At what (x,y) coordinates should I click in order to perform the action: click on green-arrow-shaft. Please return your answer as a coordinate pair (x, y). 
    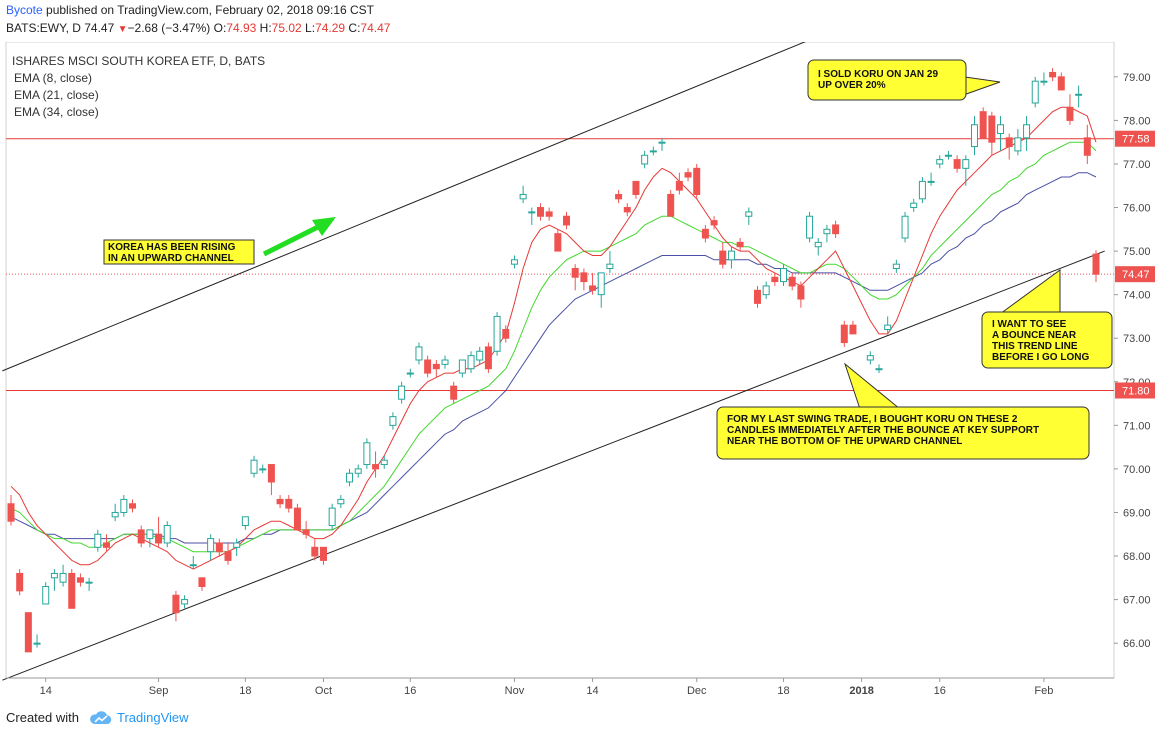
    Looking at the image, I should click on (292, 240).